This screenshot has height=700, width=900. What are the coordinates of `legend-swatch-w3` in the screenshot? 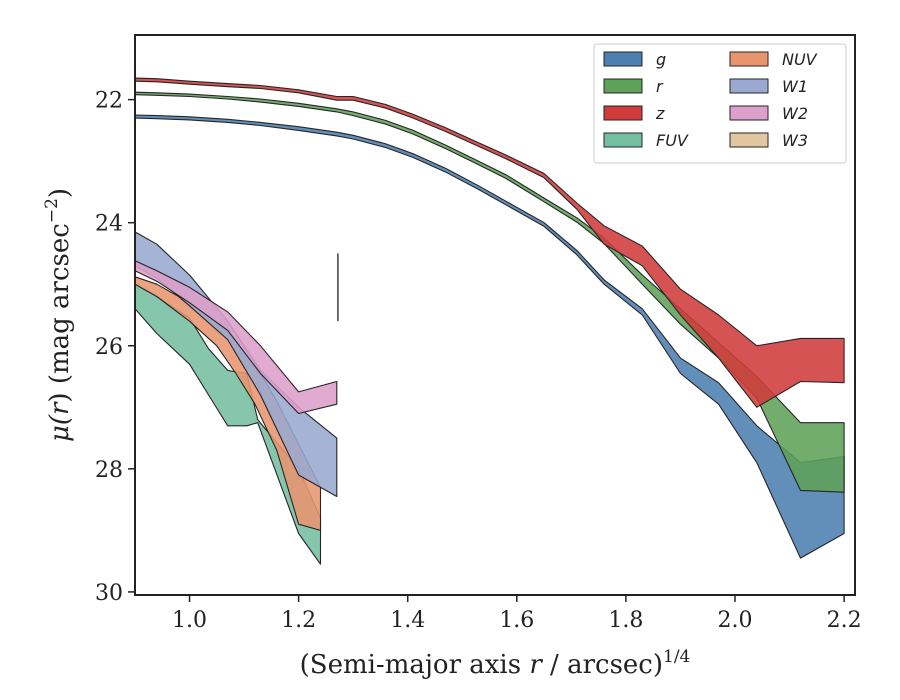 It's located at (749, 140).